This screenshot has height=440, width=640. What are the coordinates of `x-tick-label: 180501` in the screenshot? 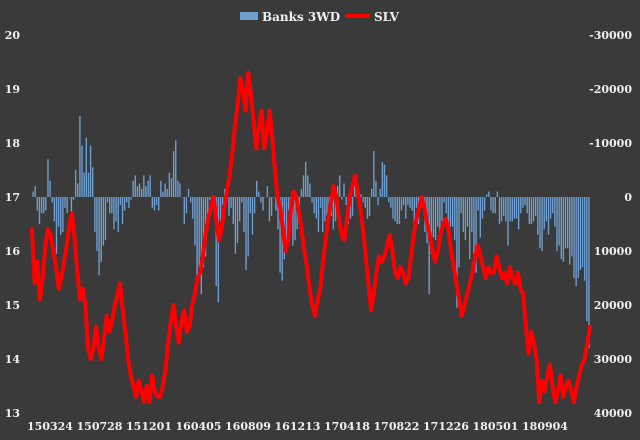 It's located at (496, 426).